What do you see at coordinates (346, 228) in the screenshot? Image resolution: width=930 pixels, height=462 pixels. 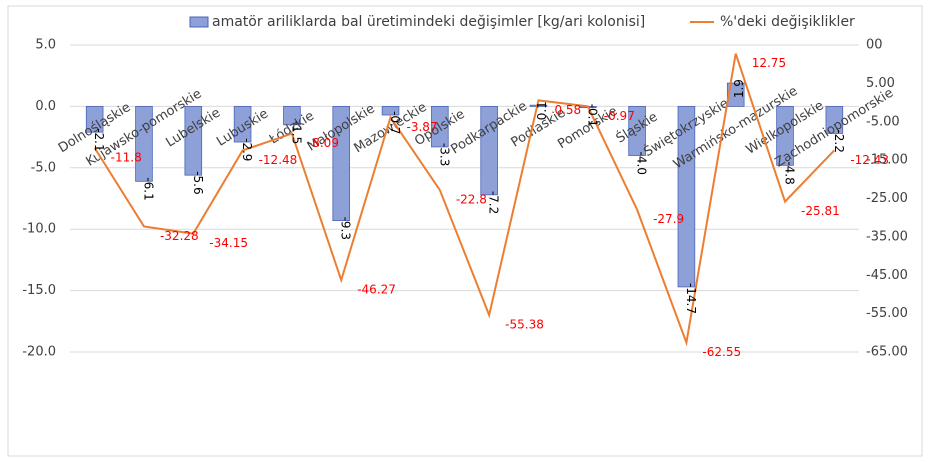 I see `bar-value-label: -9.3` at bounding box center [346, 228].